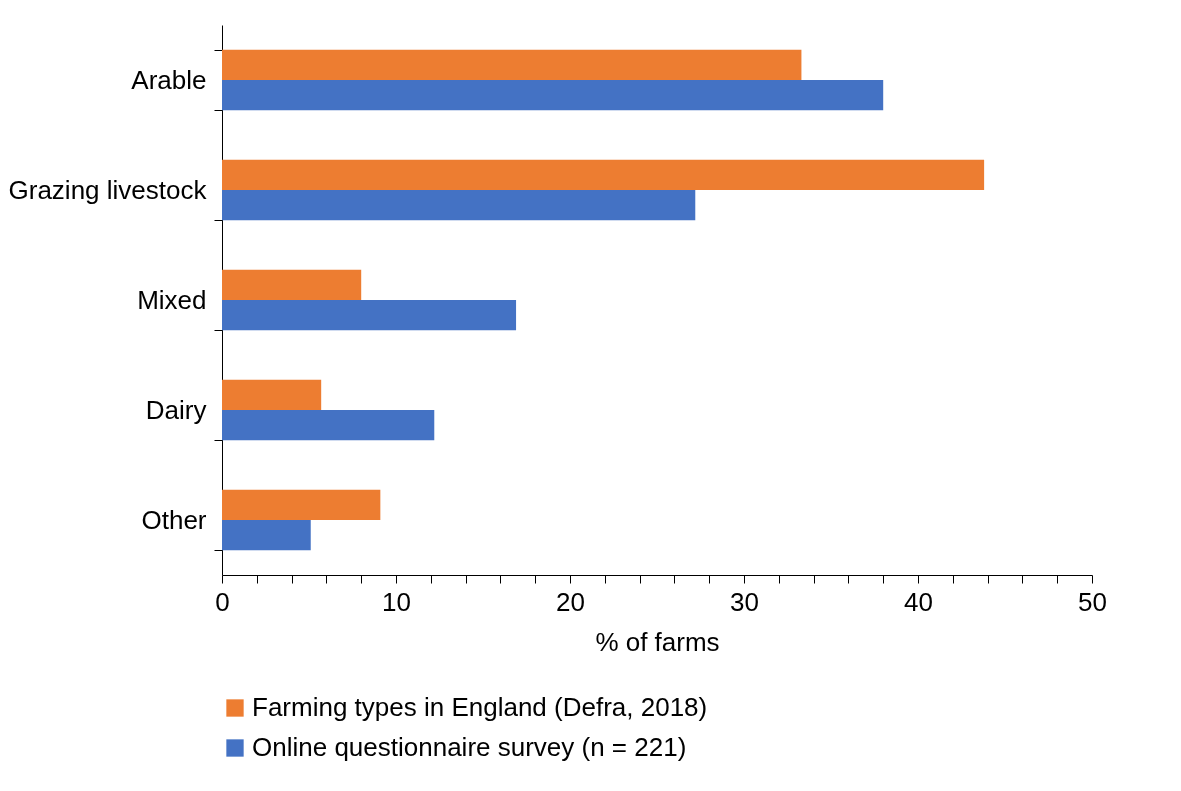  Describe the element at coordinates (744, 601) in the screenshot. I see `x-tick-label: 30` at that location.